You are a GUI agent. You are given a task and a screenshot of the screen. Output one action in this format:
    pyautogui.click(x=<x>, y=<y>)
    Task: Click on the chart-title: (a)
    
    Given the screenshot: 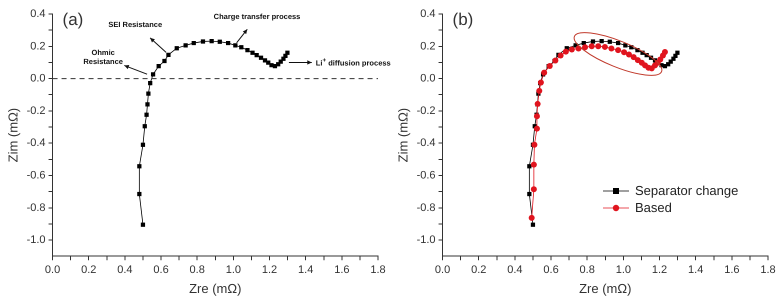 What is the action you would take?
    pyautogui.click(x=73, y=20)
    